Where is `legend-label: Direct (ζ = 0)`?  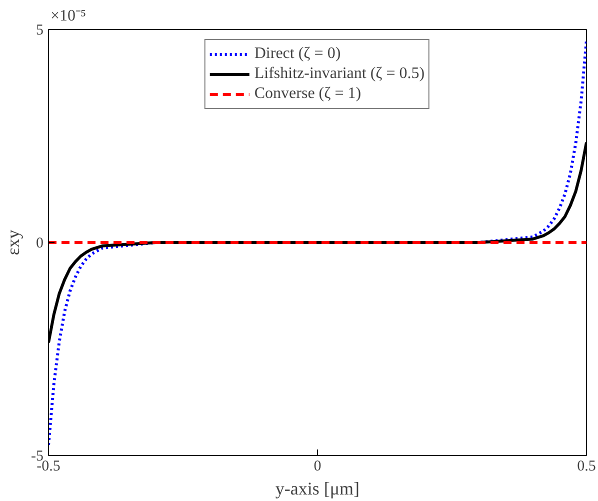
legend-label: Direct (ζ = 0) is located at coordinates (297, 54).